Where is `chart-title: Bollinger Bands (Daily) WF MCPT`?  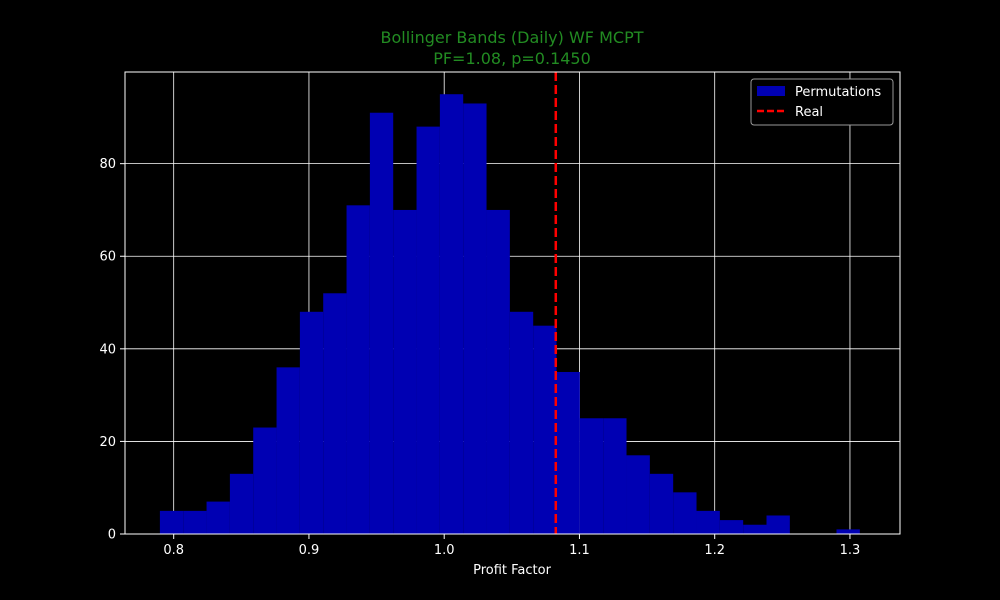 chart-title: Bollinger Bands (Daily) WF MCPT is located at coordinates (512, 37).